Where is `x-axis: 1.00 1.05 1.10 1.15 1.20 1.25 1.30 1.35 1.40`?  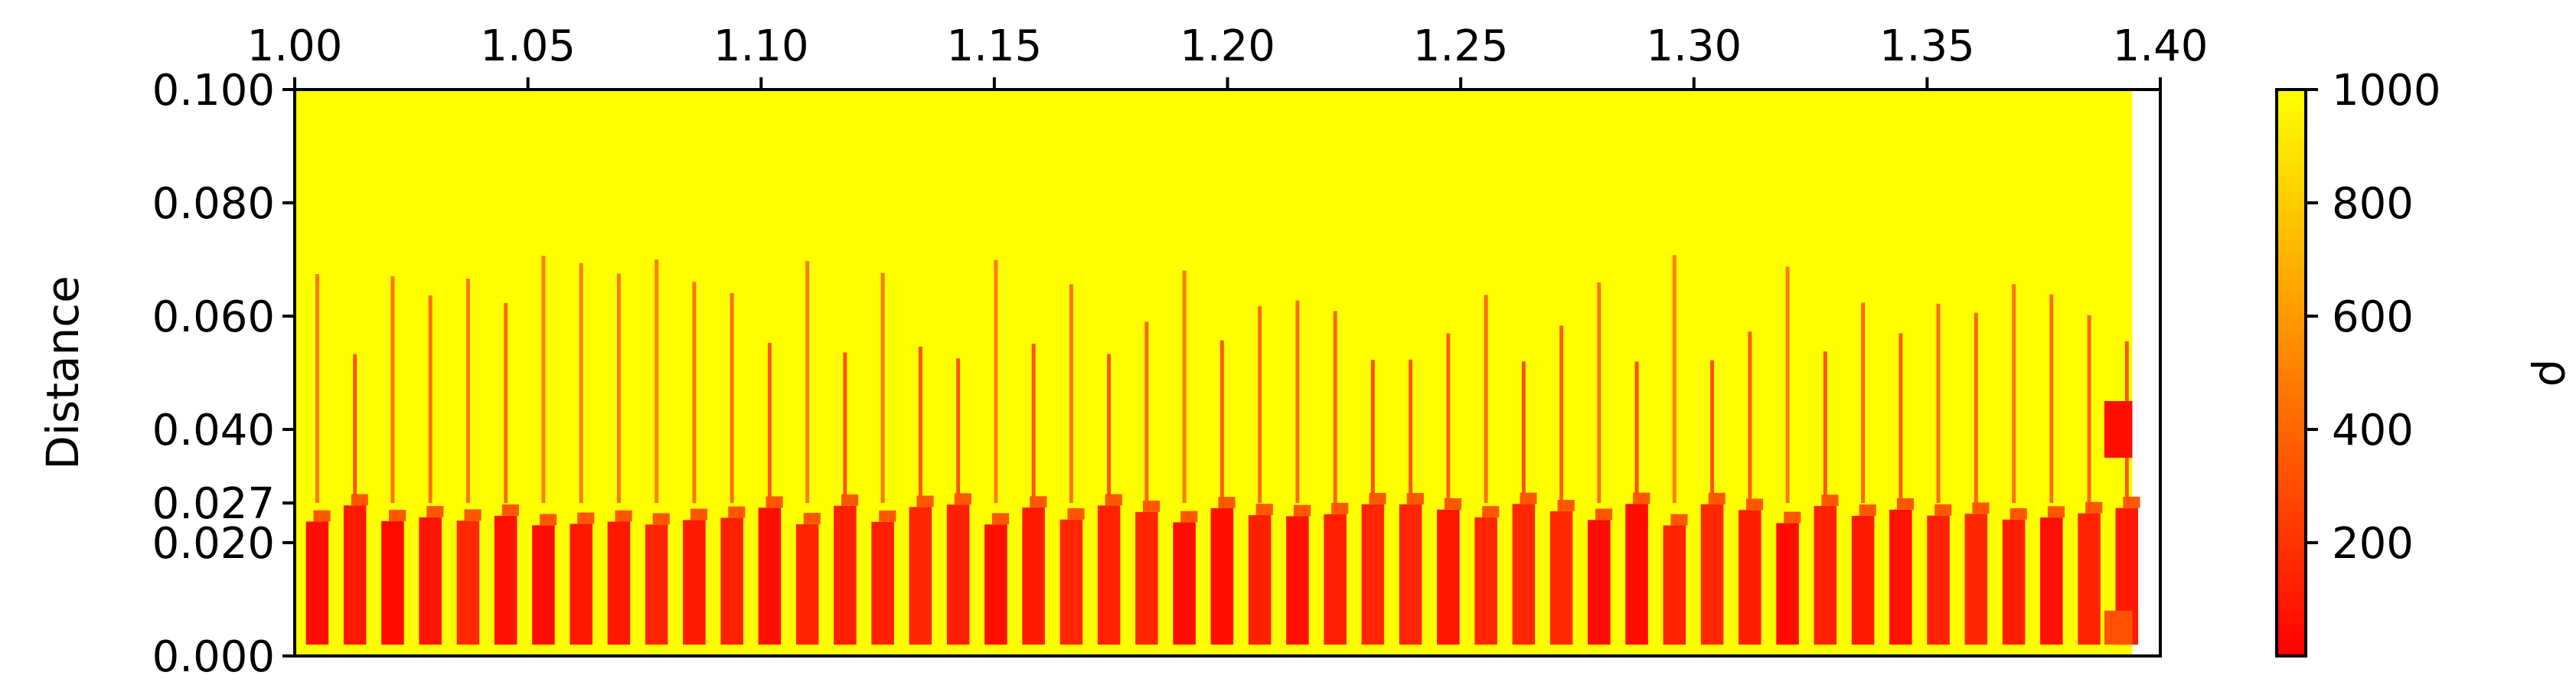
x-axis: 1.00 1.05 1.10 1.15 1.20 1.25 1.30 1.35 1.40 is located at coordinates (1227, 55).